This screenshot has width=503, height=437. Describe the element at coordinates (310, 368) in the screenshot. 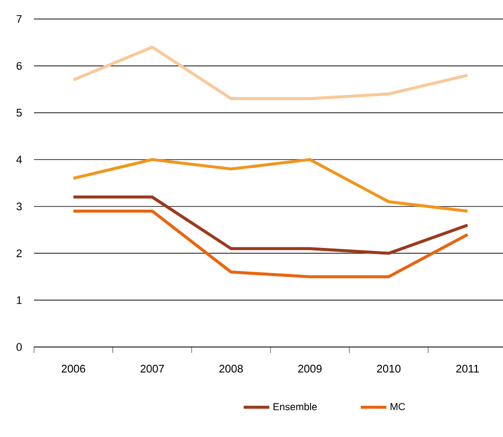

I see `x-tick-label: 2009` at that location.